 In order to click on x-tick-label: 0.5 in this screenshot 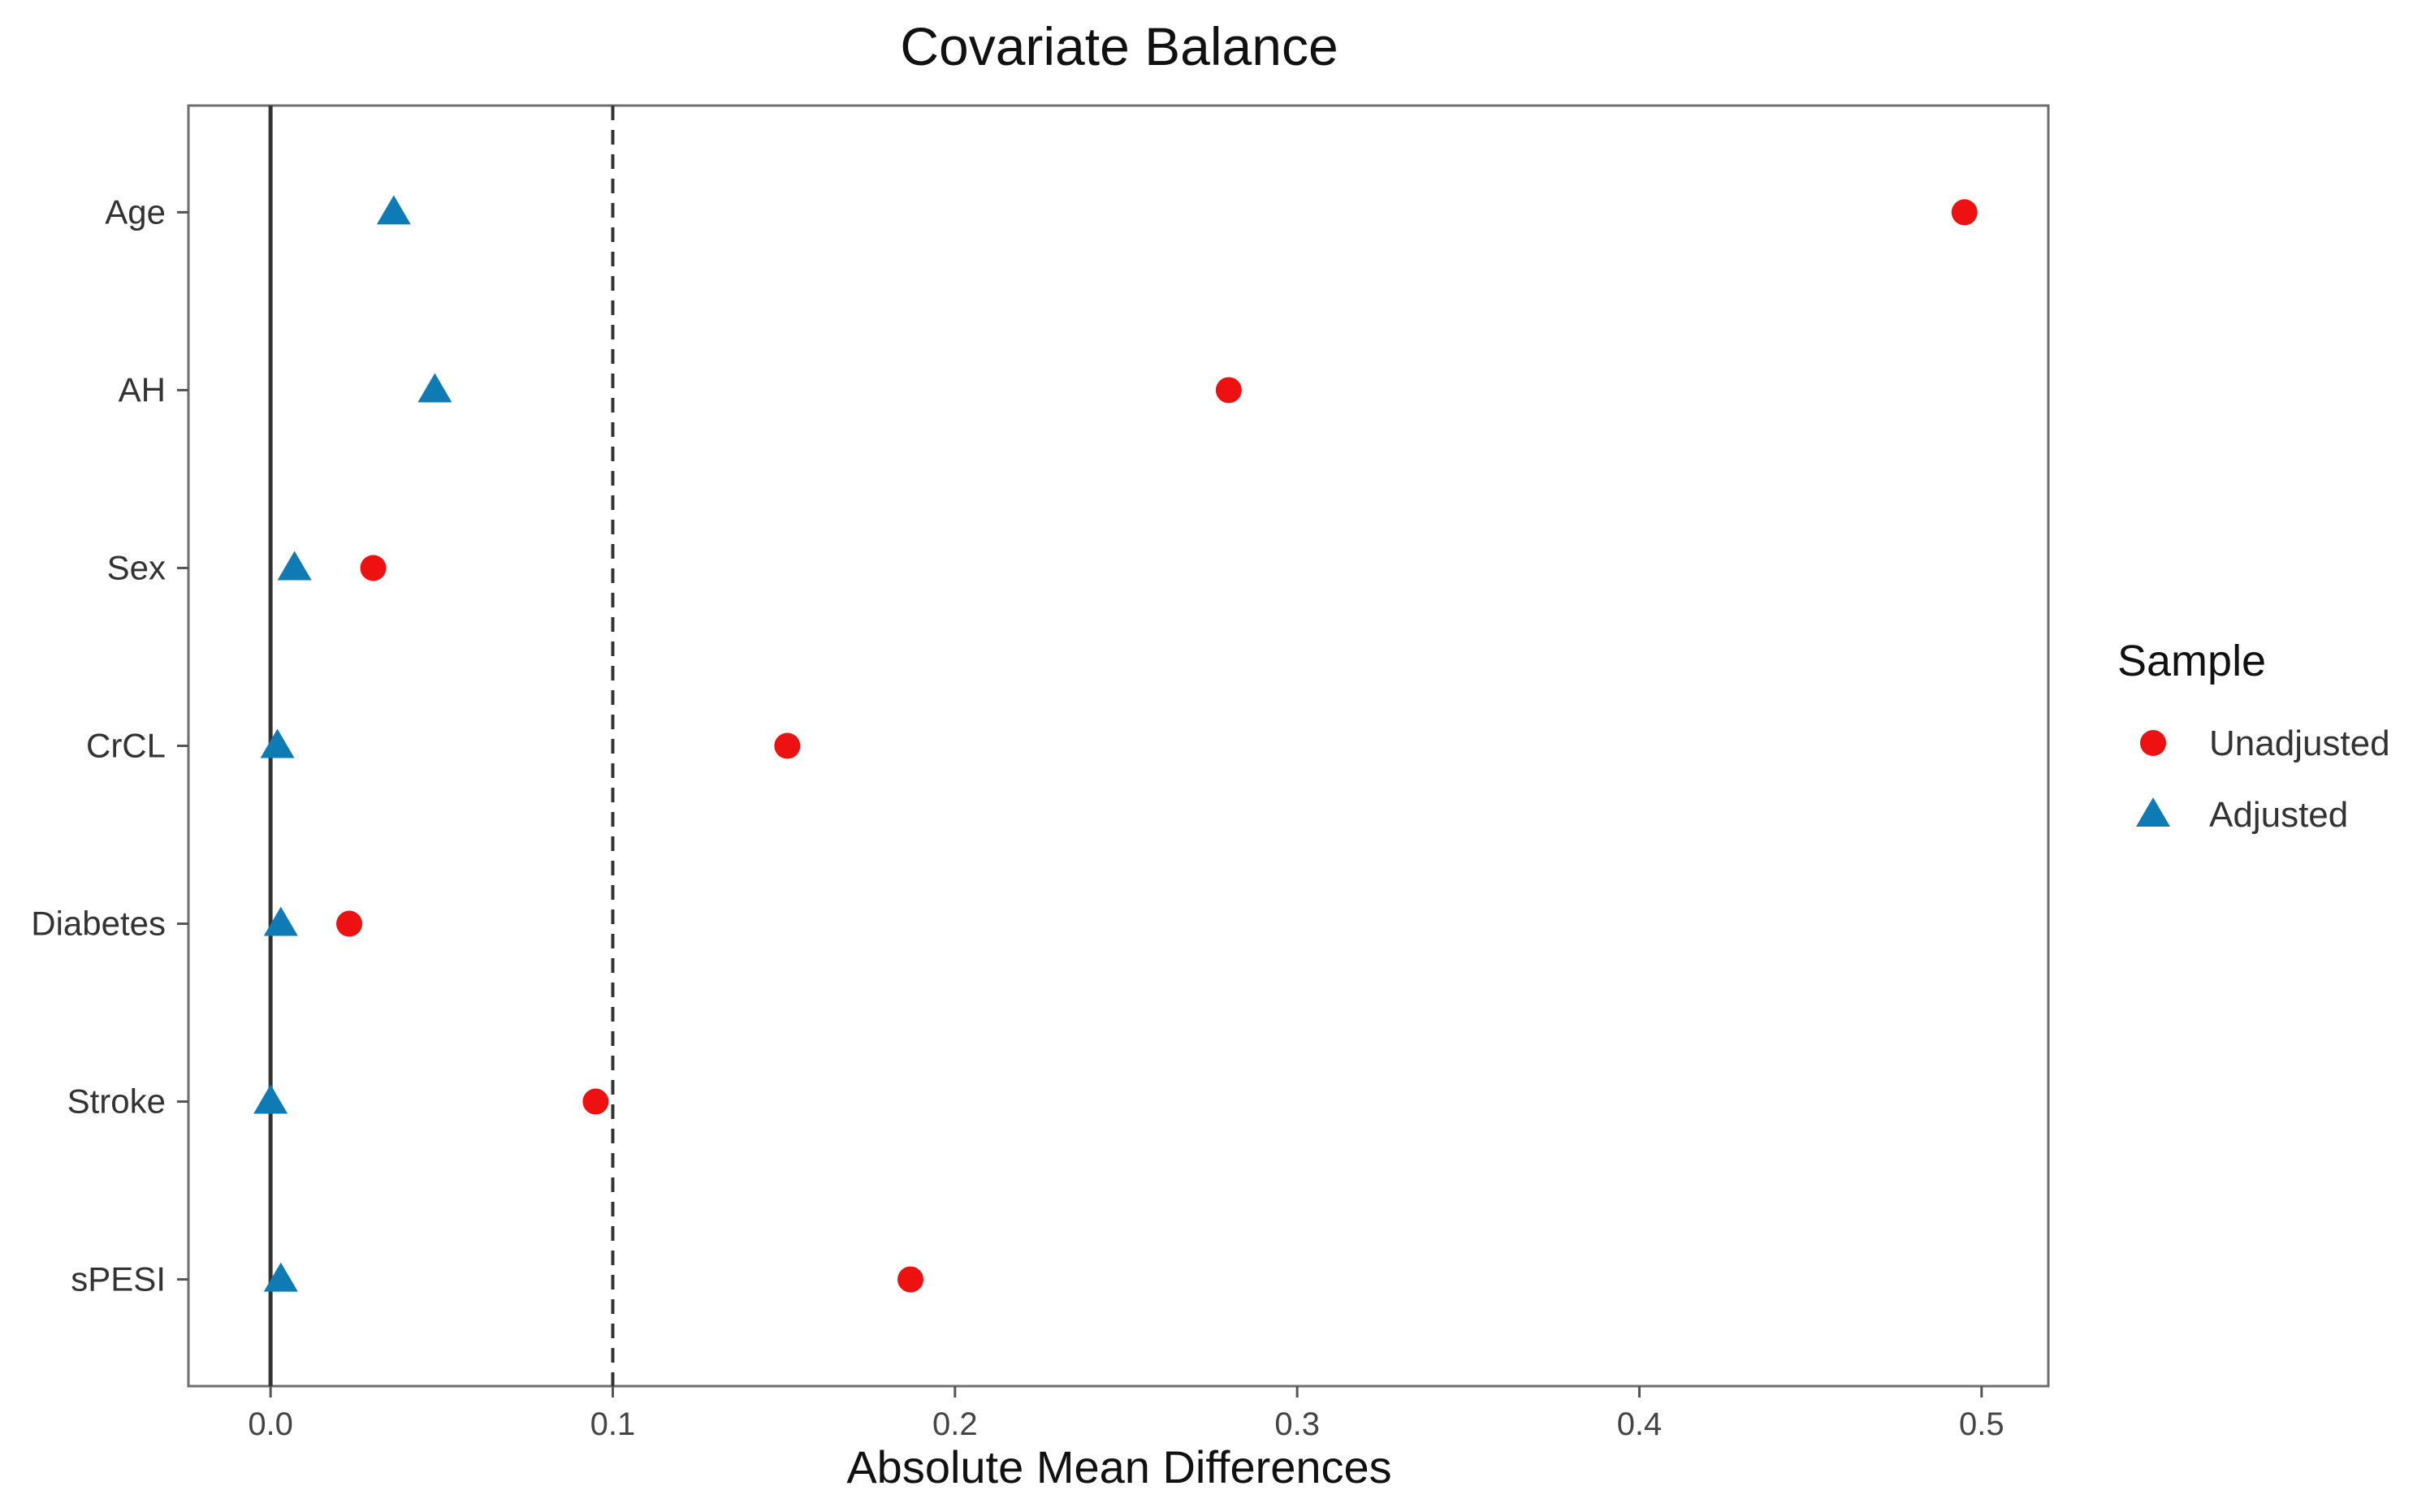, I will do `click(1982, 1424)`.